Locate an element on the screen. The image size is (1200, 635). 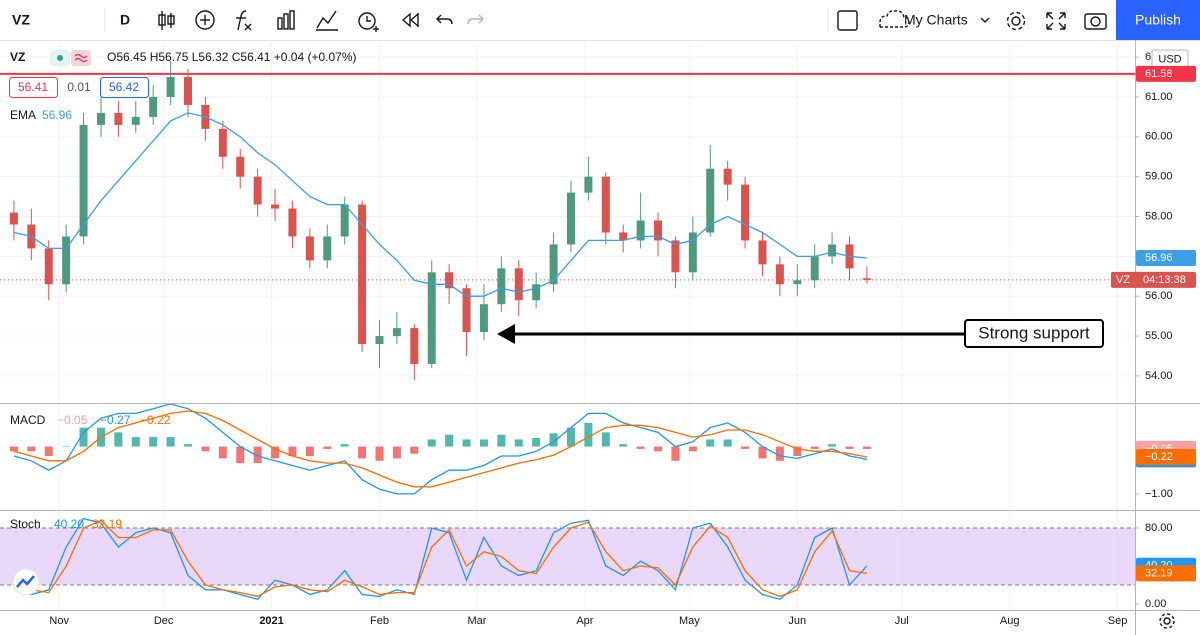
candles-icon is located at coordinates (166, 20).